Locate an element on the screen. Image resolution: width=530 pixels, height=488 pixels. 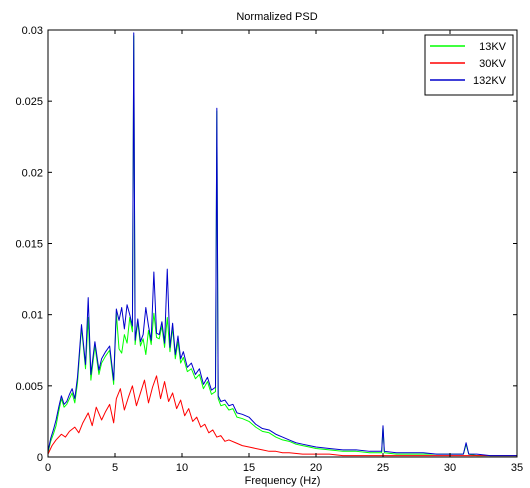
legend: 13KV 30KV 132KV is located at coordinates (469, 65).